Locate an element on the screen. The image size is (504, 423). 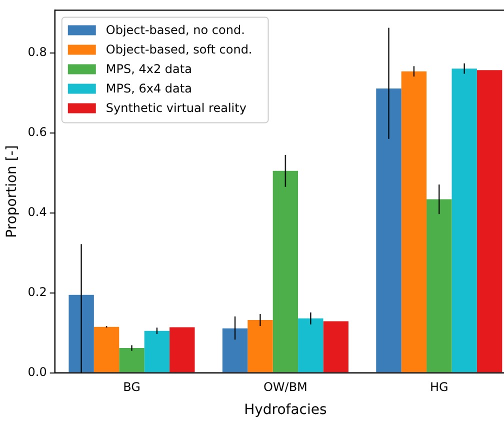
x-axis-title: Hydrofacies is located at coordinates (285, 410).